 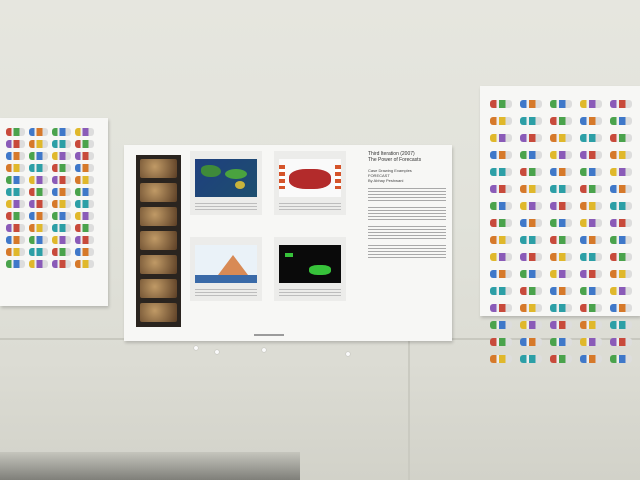 I want to click on poster-left, so click(x=54, y=212).